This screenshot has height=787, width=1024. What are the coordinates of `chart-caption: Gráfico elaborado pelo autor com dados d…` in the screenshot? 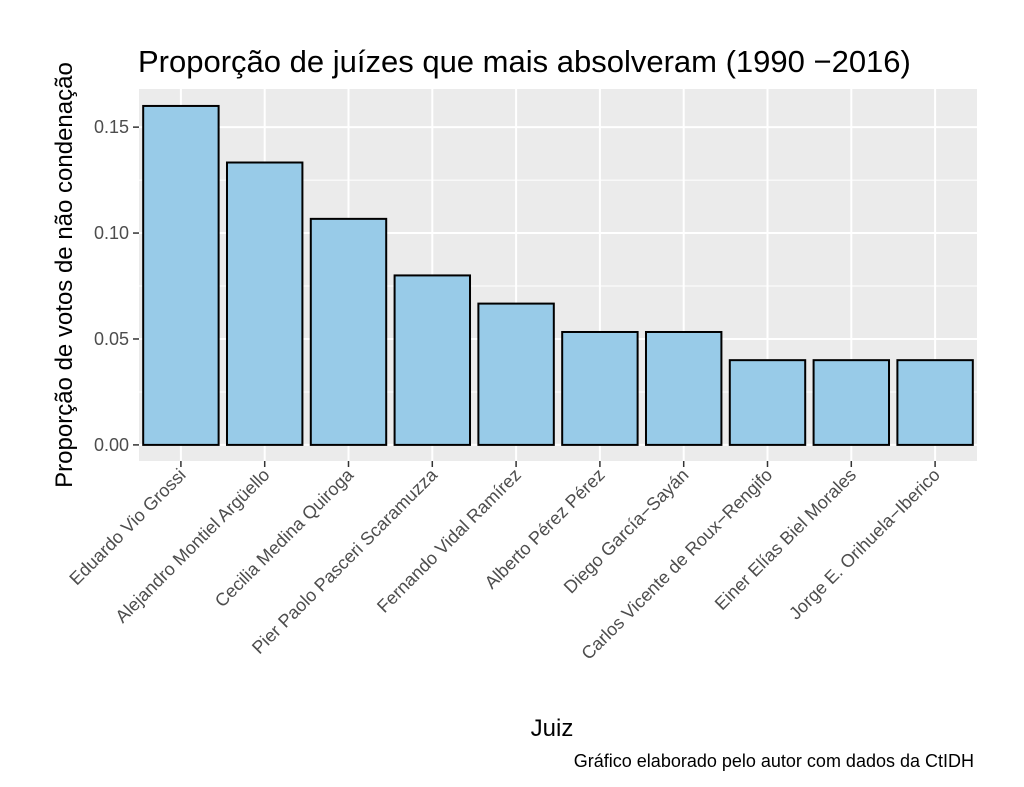 It's located at (774, 761).